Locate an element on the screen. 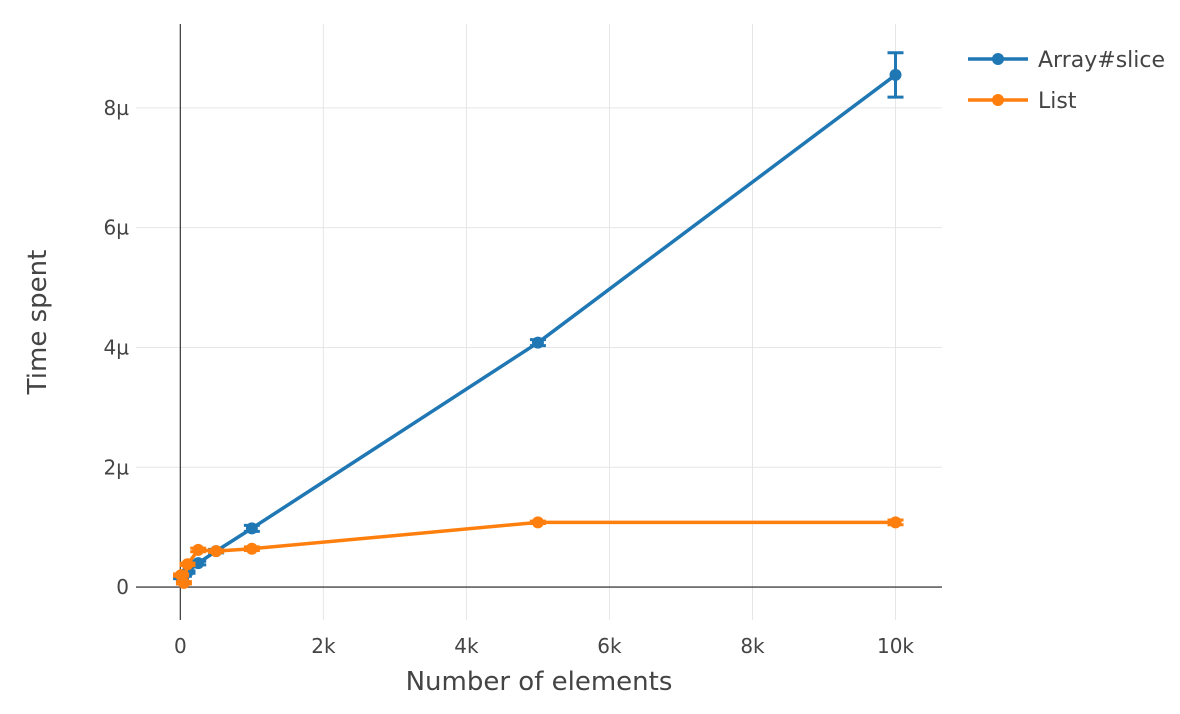 This screenshot has height=714, width=1180. legend-label: List is located at coordinates (1057, 101).